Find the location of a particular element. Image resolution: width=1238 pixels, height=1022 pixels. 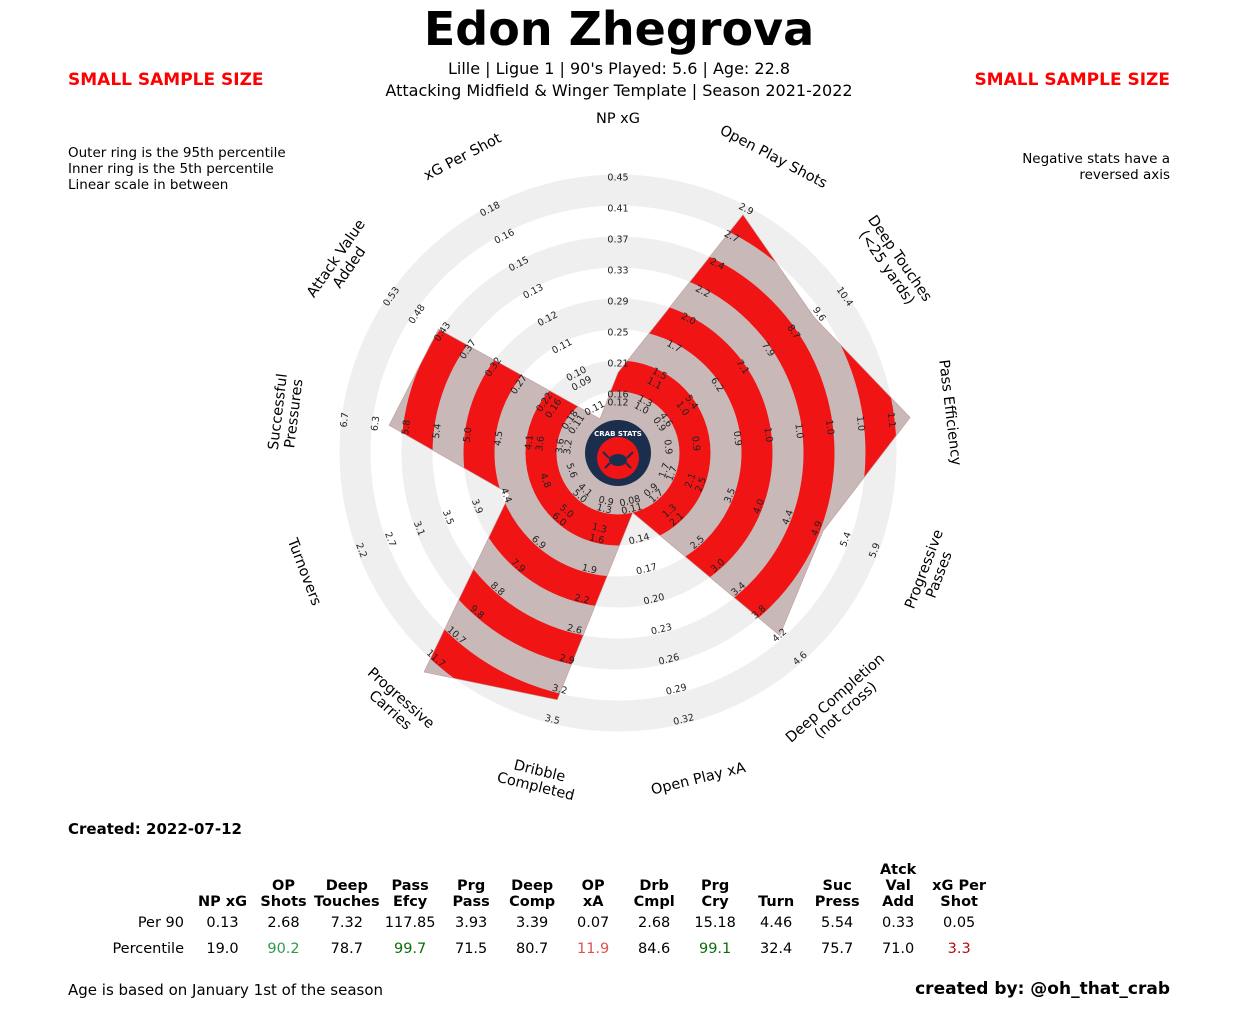

axis-label: Turnovers is located at coordinates (303, 571).